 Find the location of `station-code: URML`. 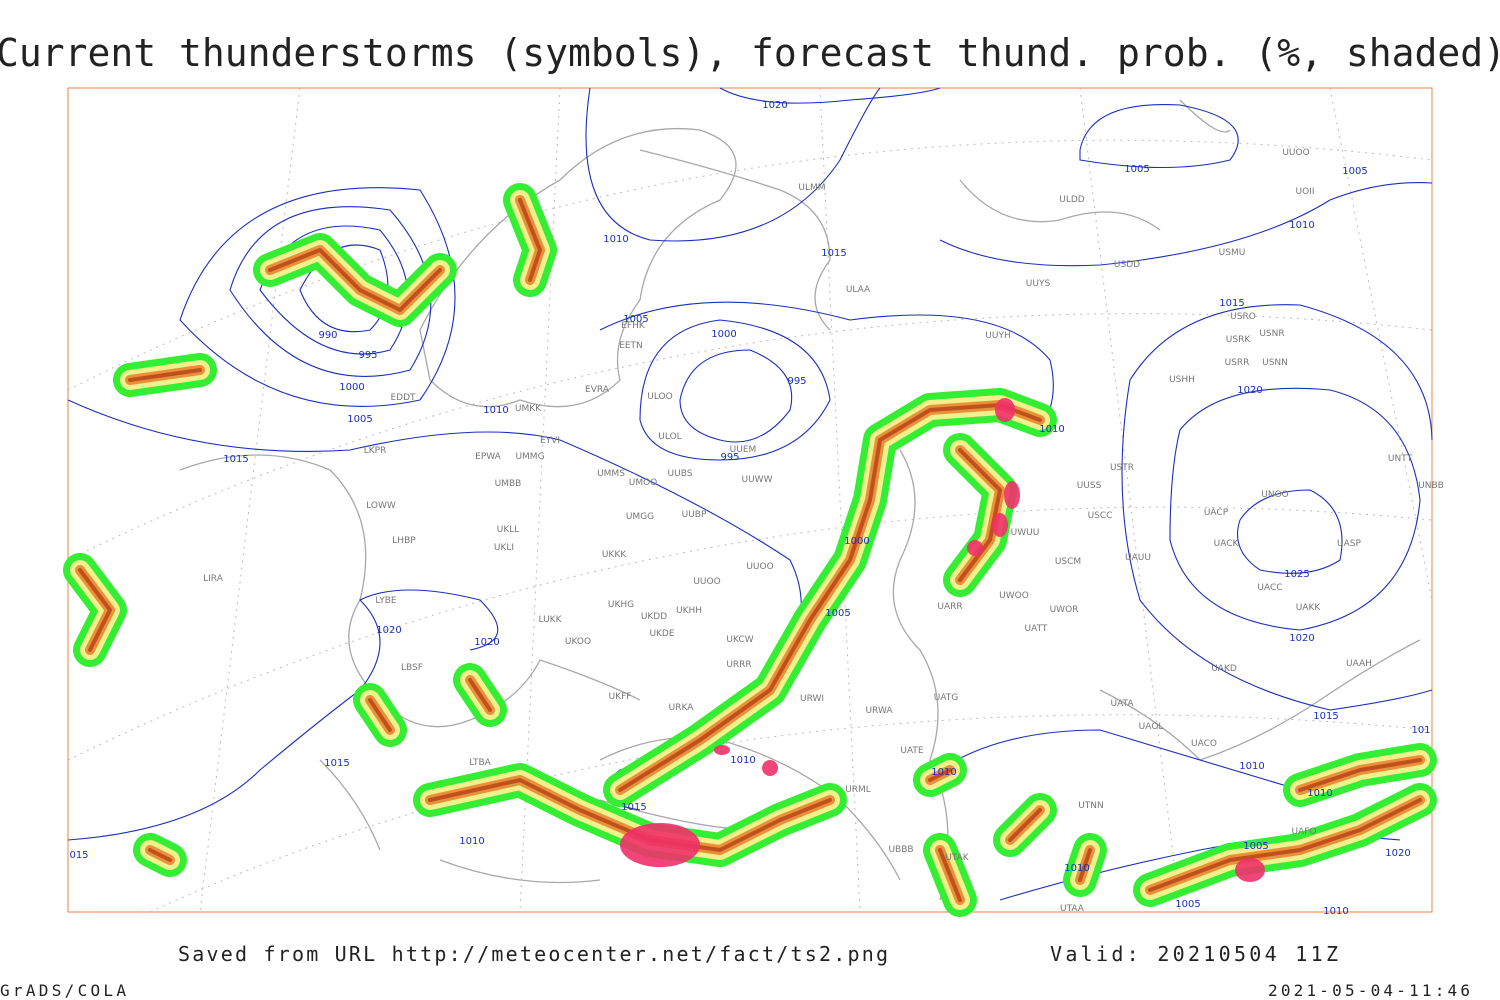

station-code: URML is located at coordinates (858, 790).